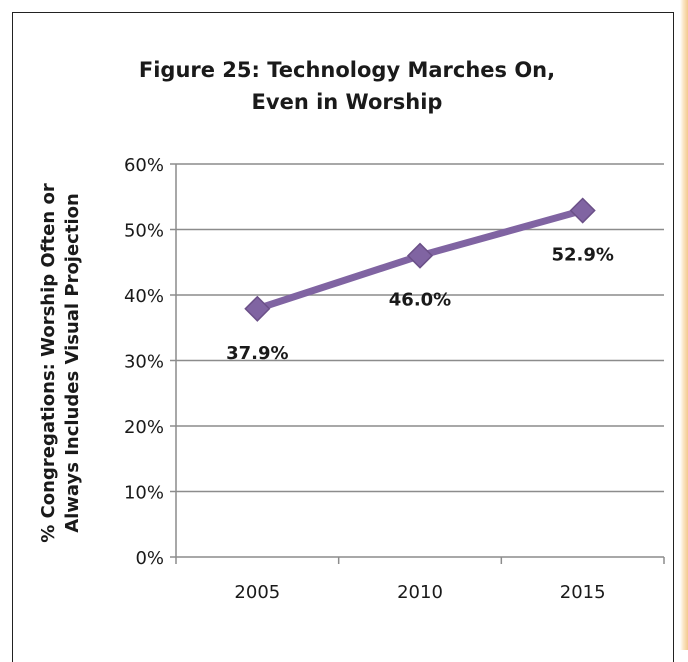 This screenshot has width=688, height=662. I want to click on x-tick-labels: 2005 2010 2015, so click(419, 592).